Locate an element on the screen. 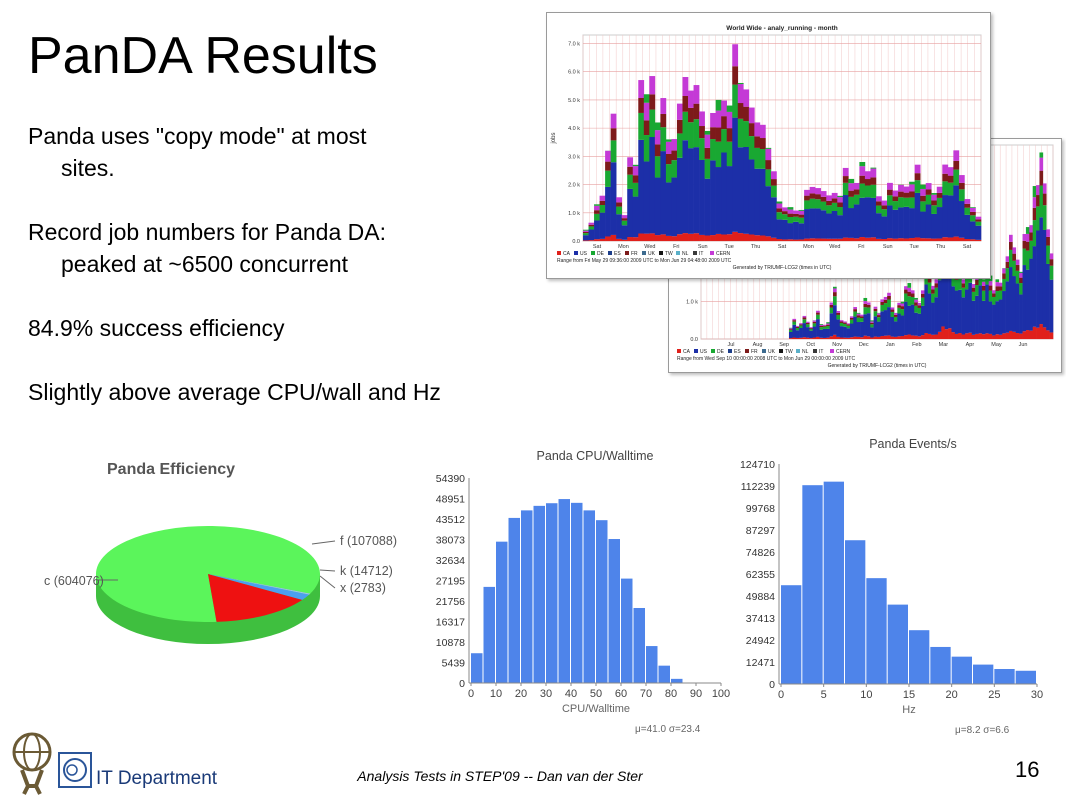  y-tick-label: 0 is located at coordinates (462, 684).